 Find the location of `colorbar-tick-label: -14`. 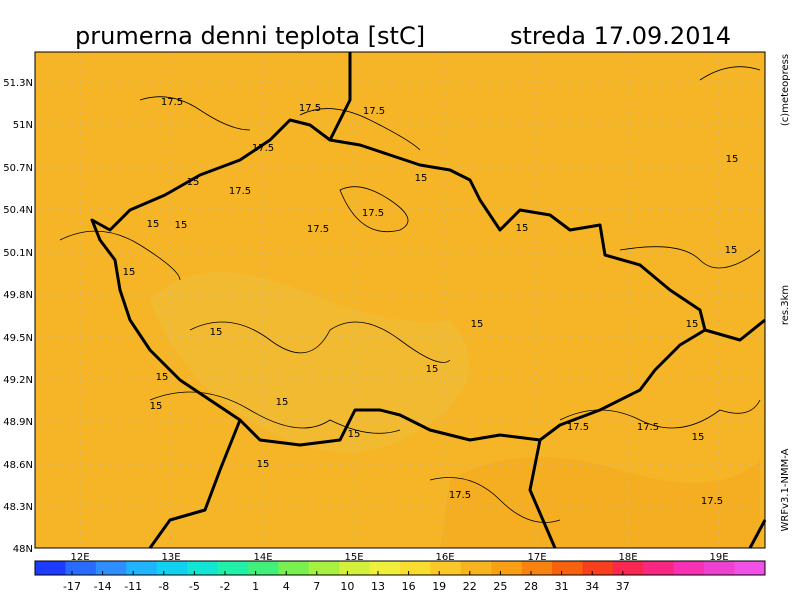

colorbar-tick-label: -14 is located at coordinates (103, 586).